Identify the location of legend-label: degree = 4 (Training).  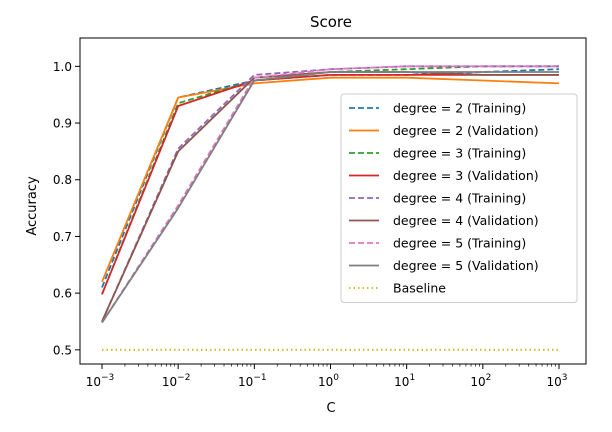
(459, 198).